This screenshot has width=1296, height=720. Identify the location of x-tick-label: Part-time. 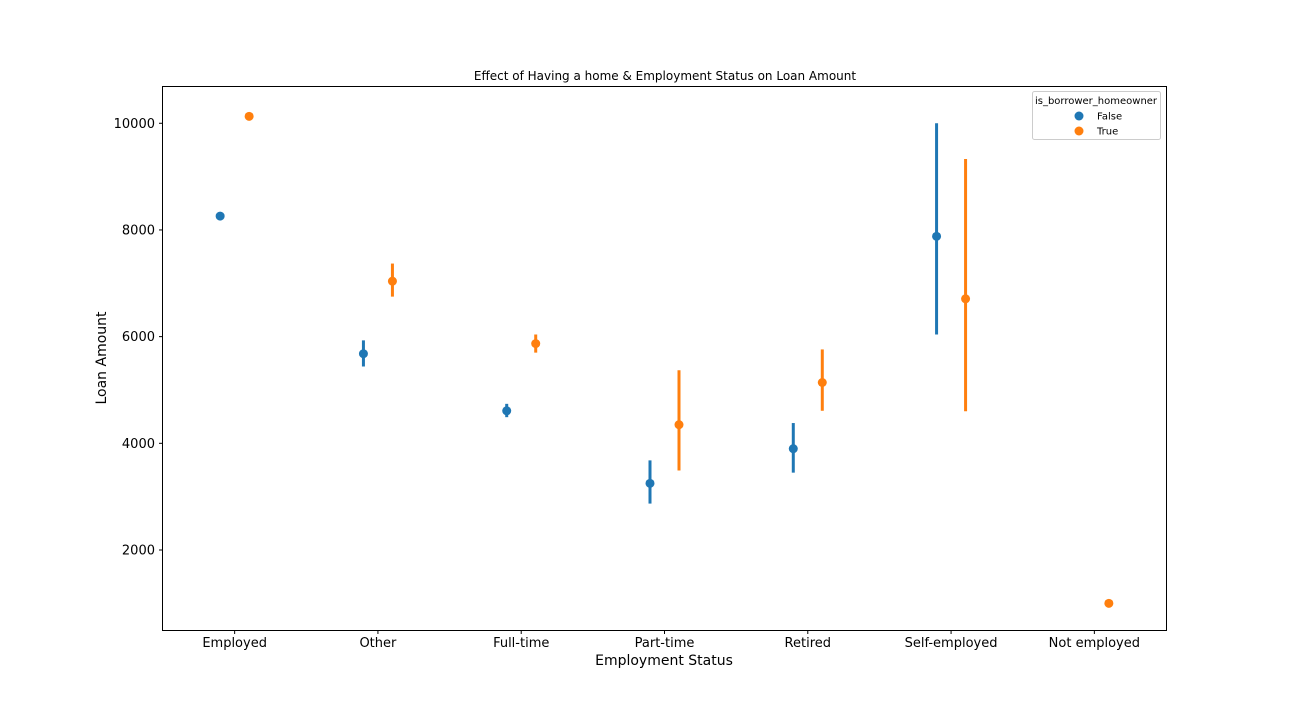
(665, 643).